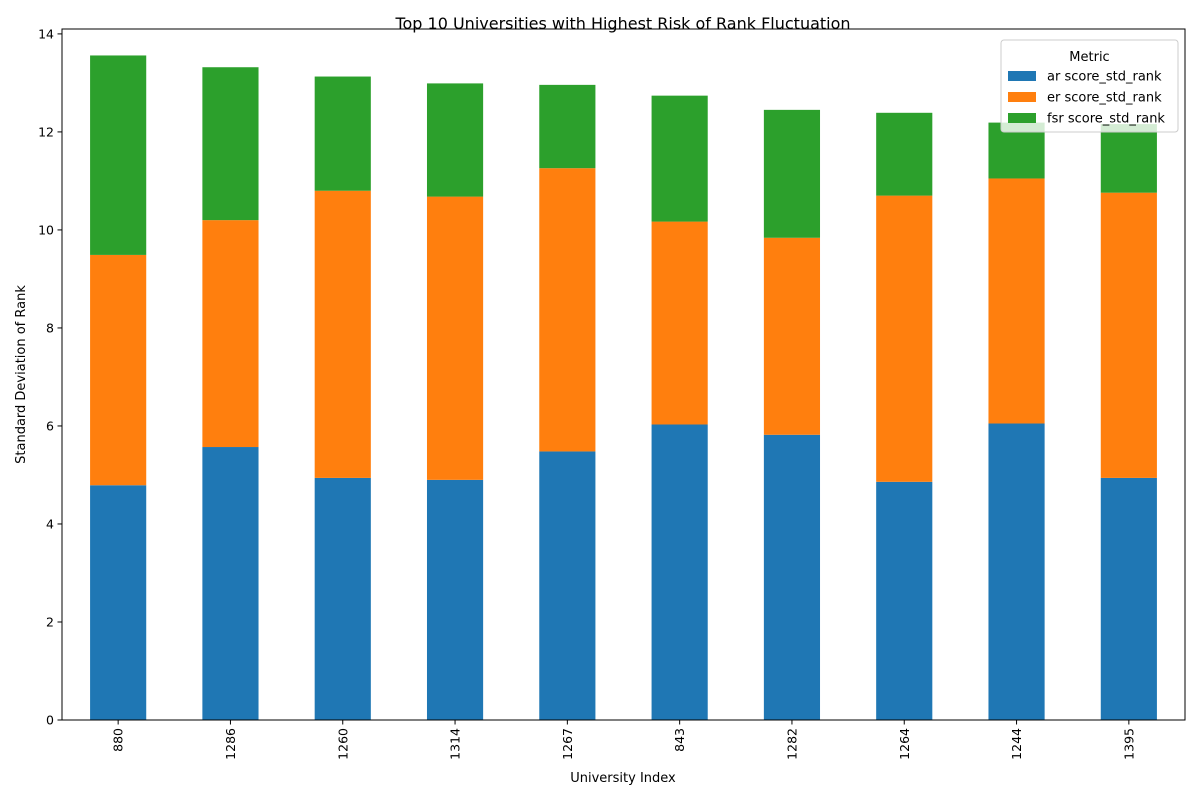 Image resolution: width=1200 pixels, height=800 pixels. Describe the element at coordinates (46, 33) in the screenshot. I see `y-tick-label: 14` at that location.